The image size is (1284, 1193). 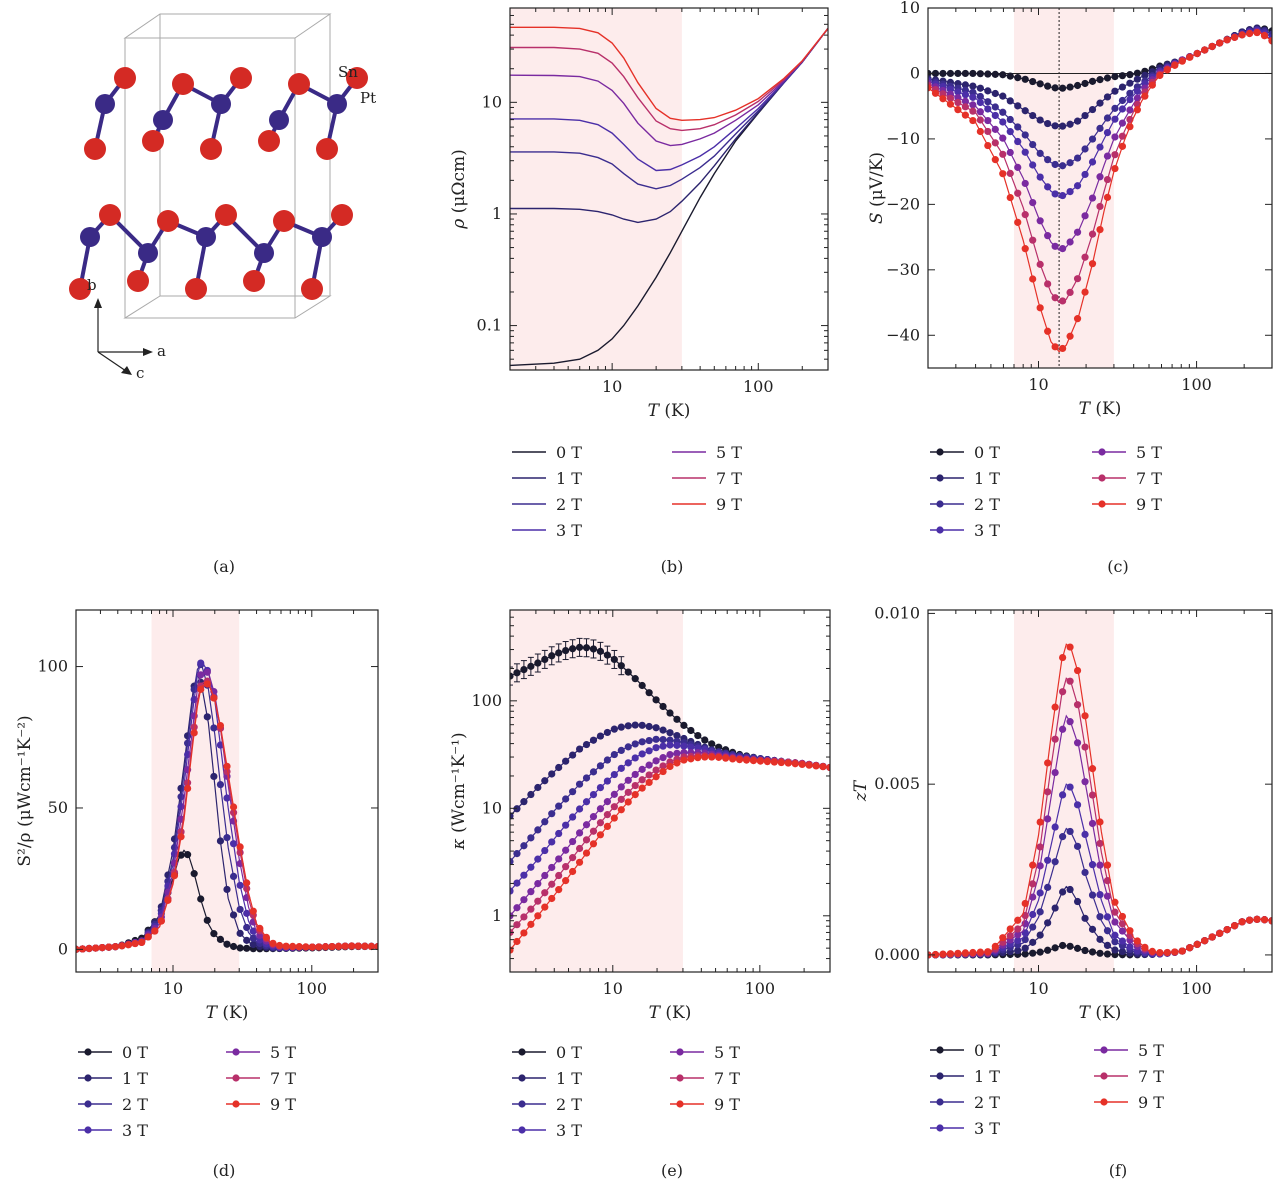 I want to click on y-tick-label: 0.005, so click(x=897, y=783).